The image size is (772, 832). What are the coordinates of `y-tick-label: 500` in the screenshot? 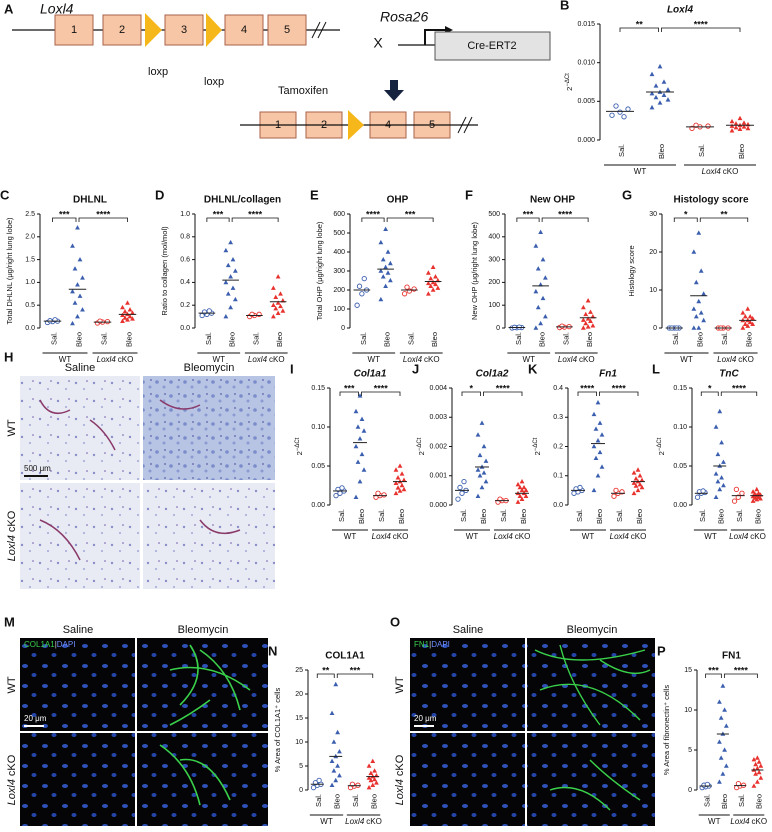 It's located at (339, 233).